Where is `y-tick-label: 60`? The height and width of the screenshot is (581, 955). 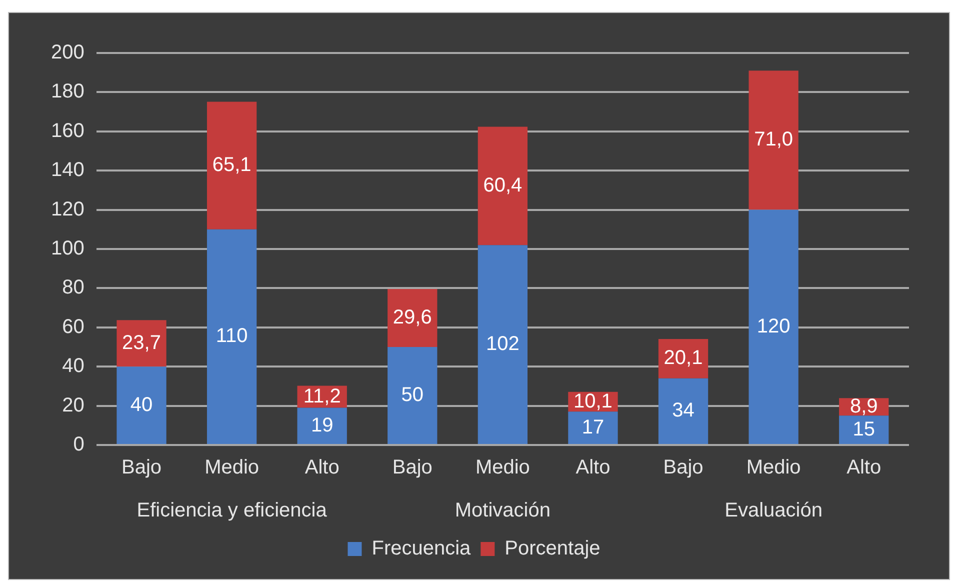 y-tick-label: 60 is located at coordinates (73, 327).